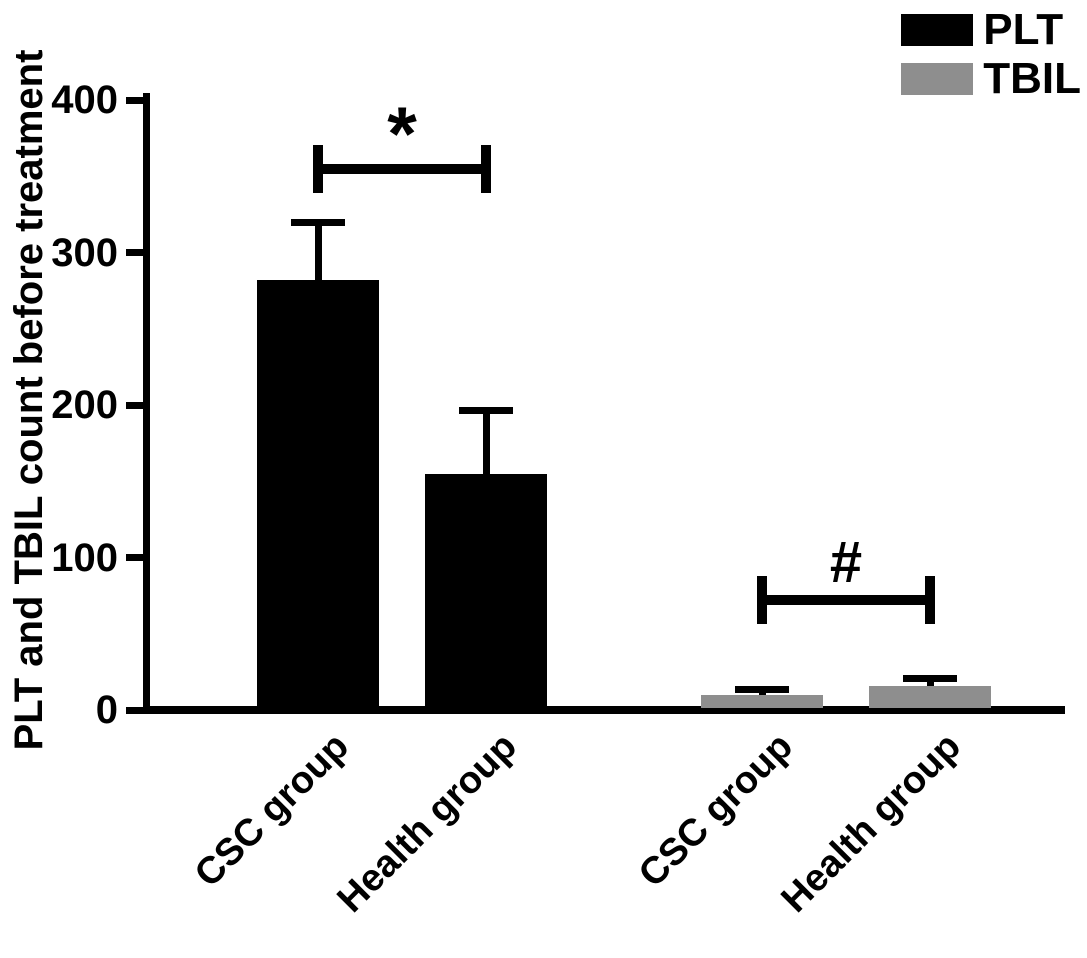 This screenshot has width=1087, height=958. Describe the element at coordinates (146, 403) in the screenshot. I see `y-axis-line` at that location.